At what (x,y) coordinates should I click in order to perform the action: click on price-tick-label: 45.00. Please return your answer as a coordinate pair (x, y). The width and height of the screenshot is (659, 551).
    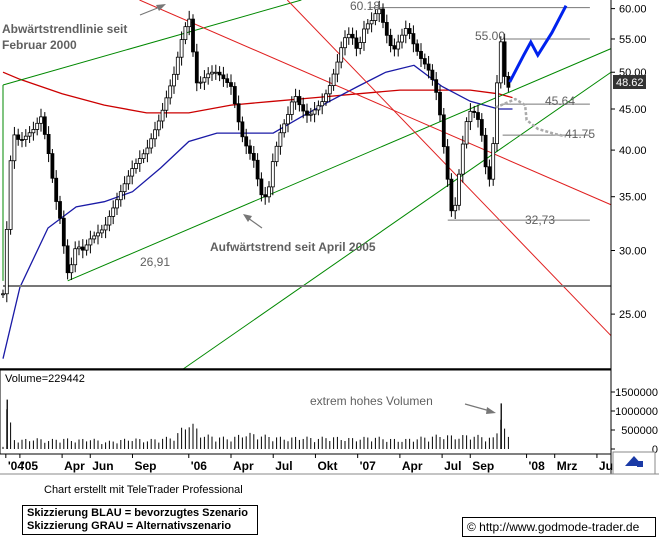
    Looking at the image, I should click on (633, 110).